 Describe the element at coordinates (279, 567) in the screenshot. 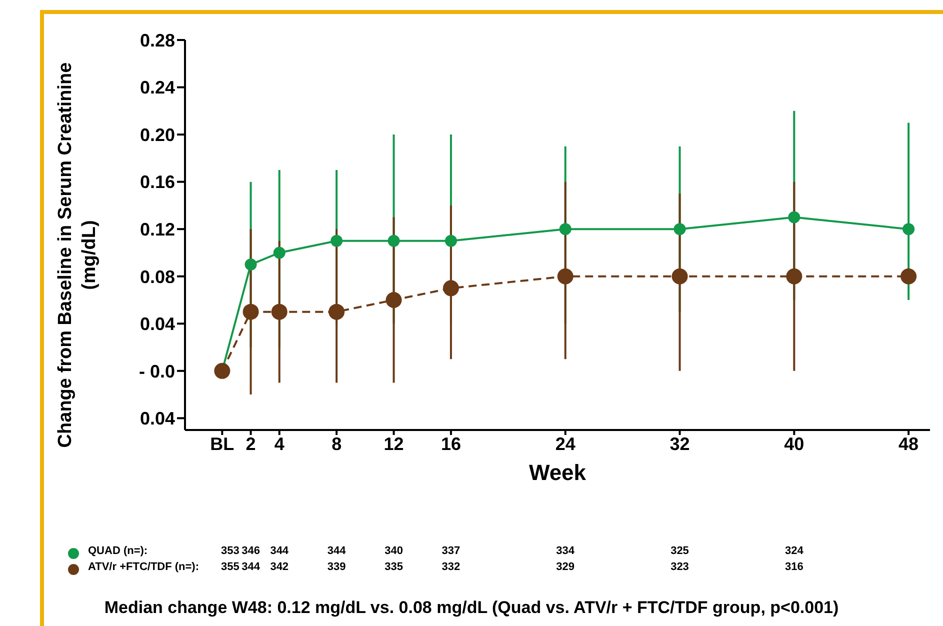

I see `text: 342` at that location.